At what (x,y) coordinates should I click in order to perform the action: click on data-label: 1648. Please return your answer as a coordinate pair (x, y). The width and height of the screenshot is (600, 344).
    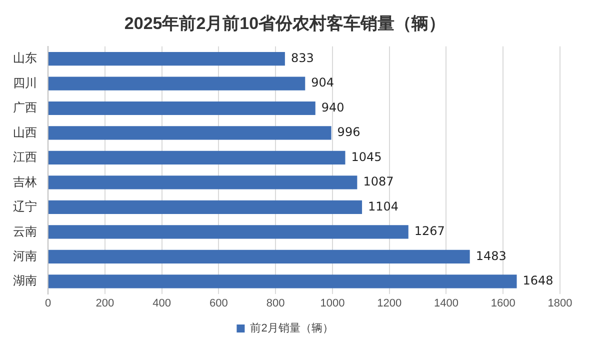
    Looking at the image, I should click on (538, 281).